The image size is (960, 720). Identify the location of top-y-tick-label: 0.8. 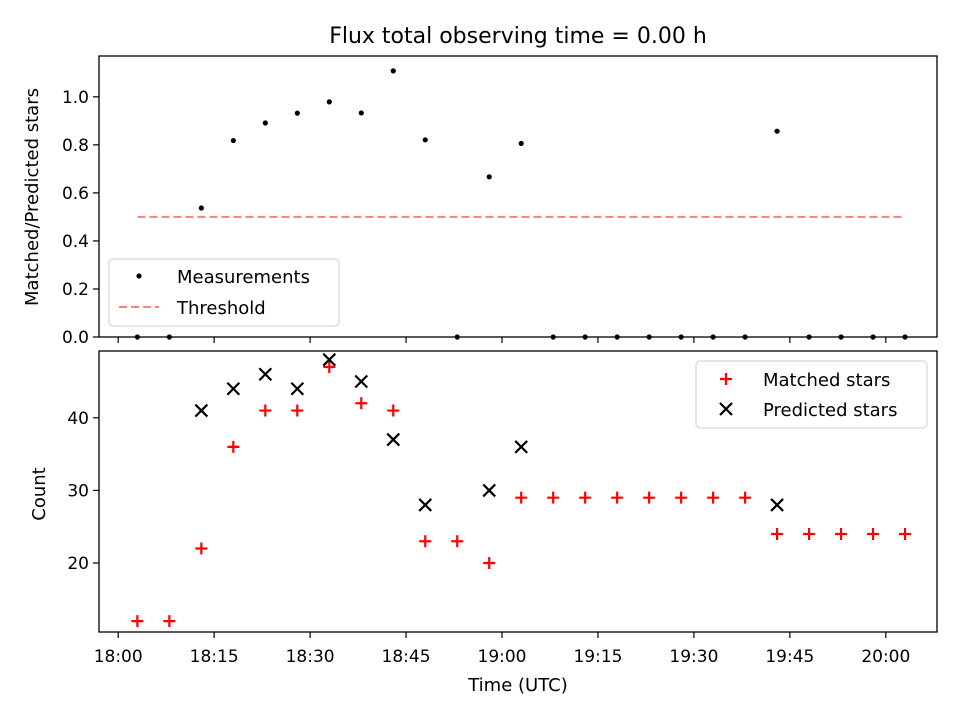
(75, 146).